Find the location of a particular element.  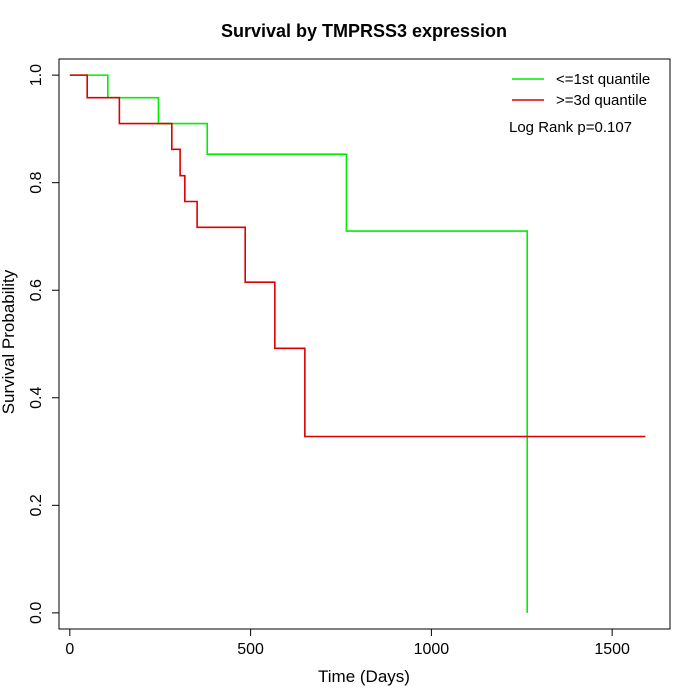

chart-title: Survival by TMPRSS3 expression is located at coordinates (364, 31).